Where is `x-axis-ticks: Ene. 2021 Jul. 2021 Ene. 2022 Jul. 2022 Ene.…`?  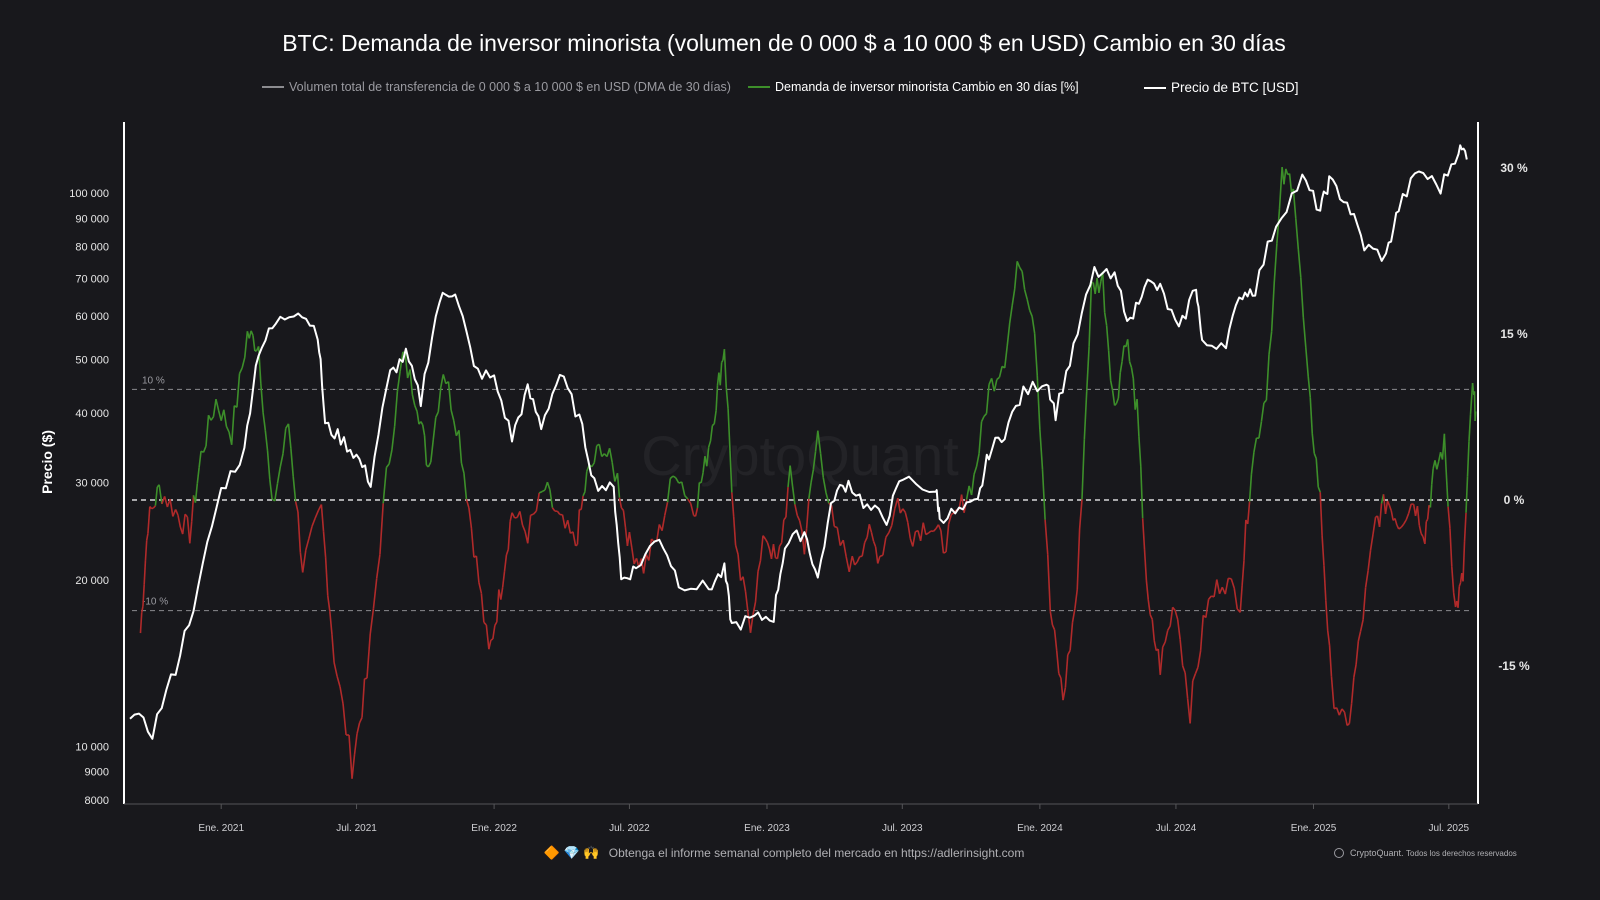 x-axis-ticks: Ene. 2021 Jul. 2021 Ene. 2022 Jul. 2022 Ene.… is located at coordinates (834, 819).